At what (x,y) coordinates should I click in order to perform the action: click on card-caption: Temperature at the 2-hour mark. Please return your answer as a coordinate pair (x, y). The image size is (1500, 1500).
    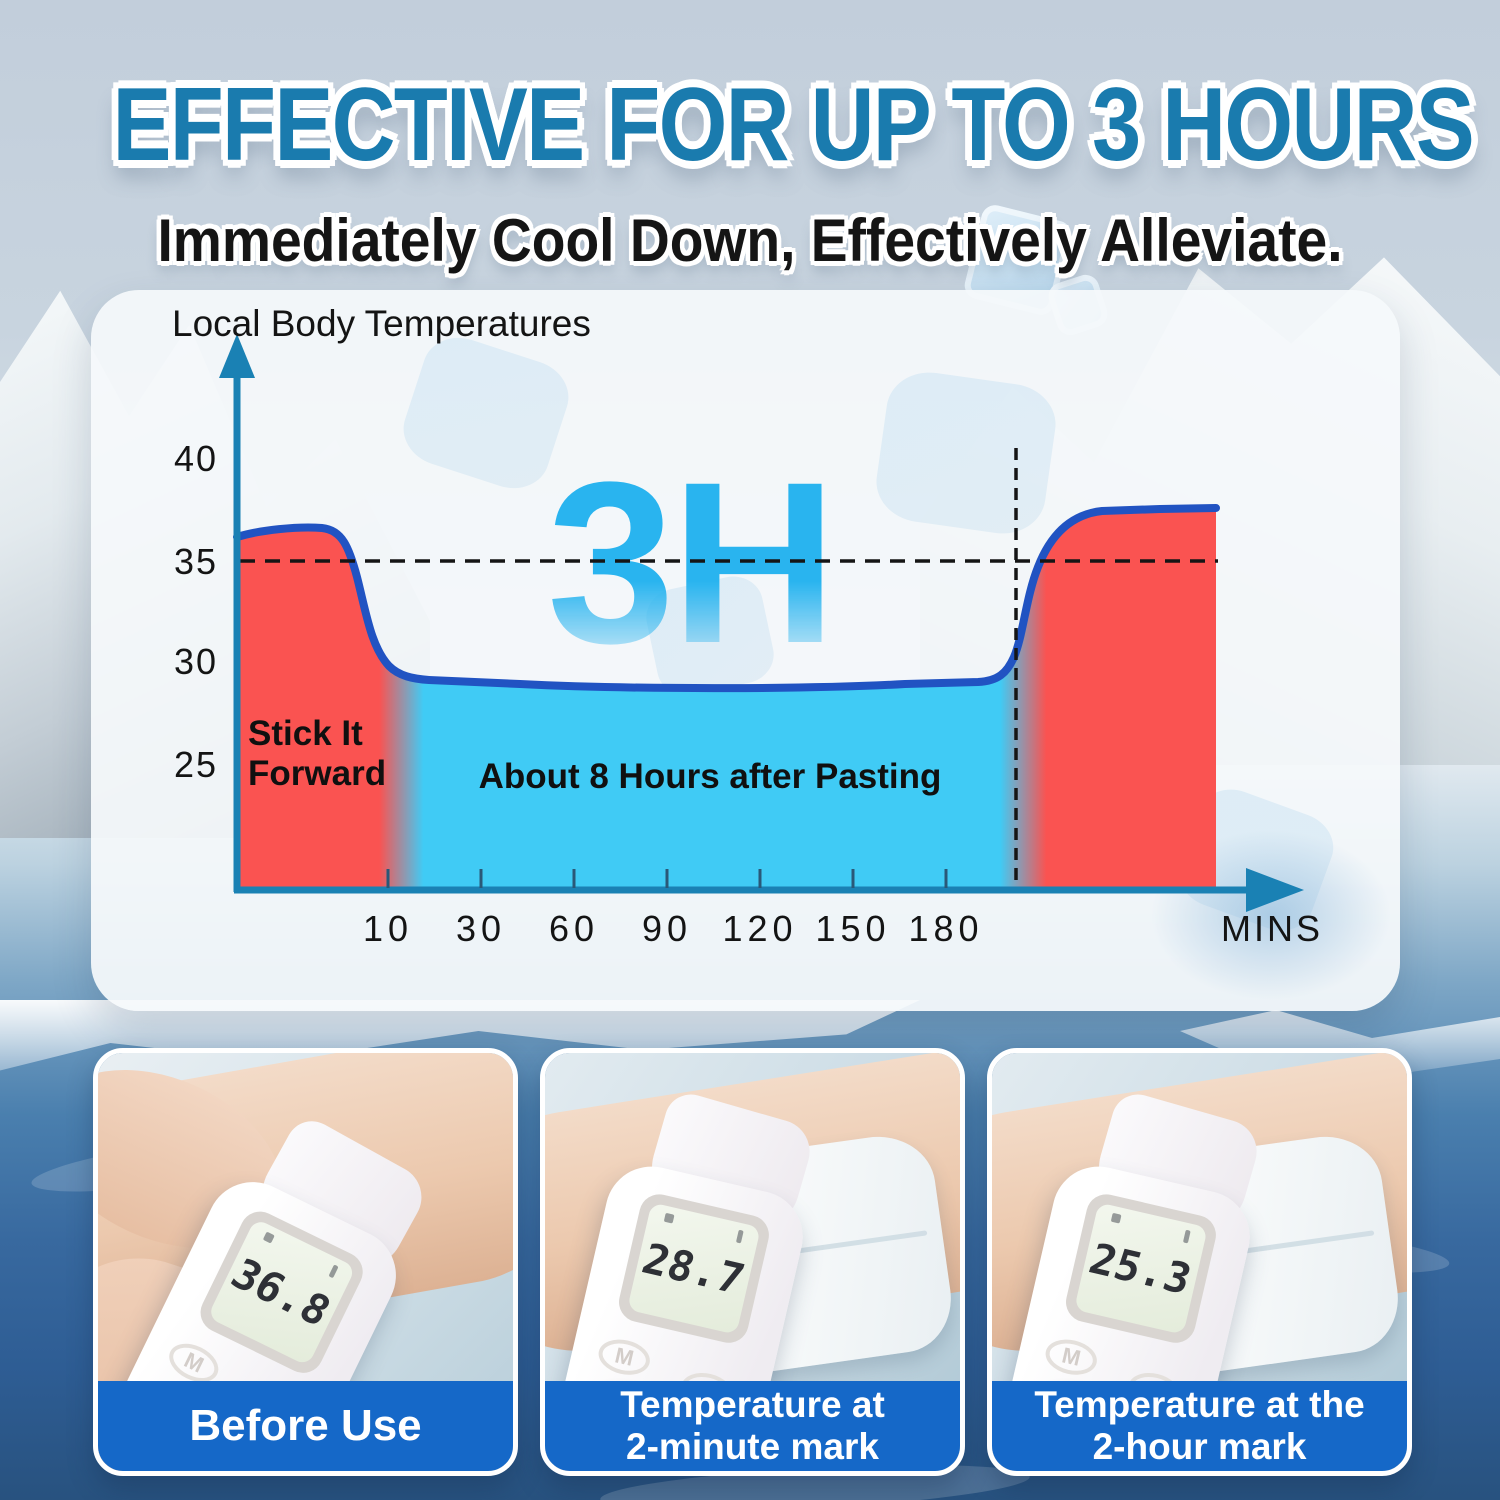
    Looking at the image, I should click on (1199, 1426).